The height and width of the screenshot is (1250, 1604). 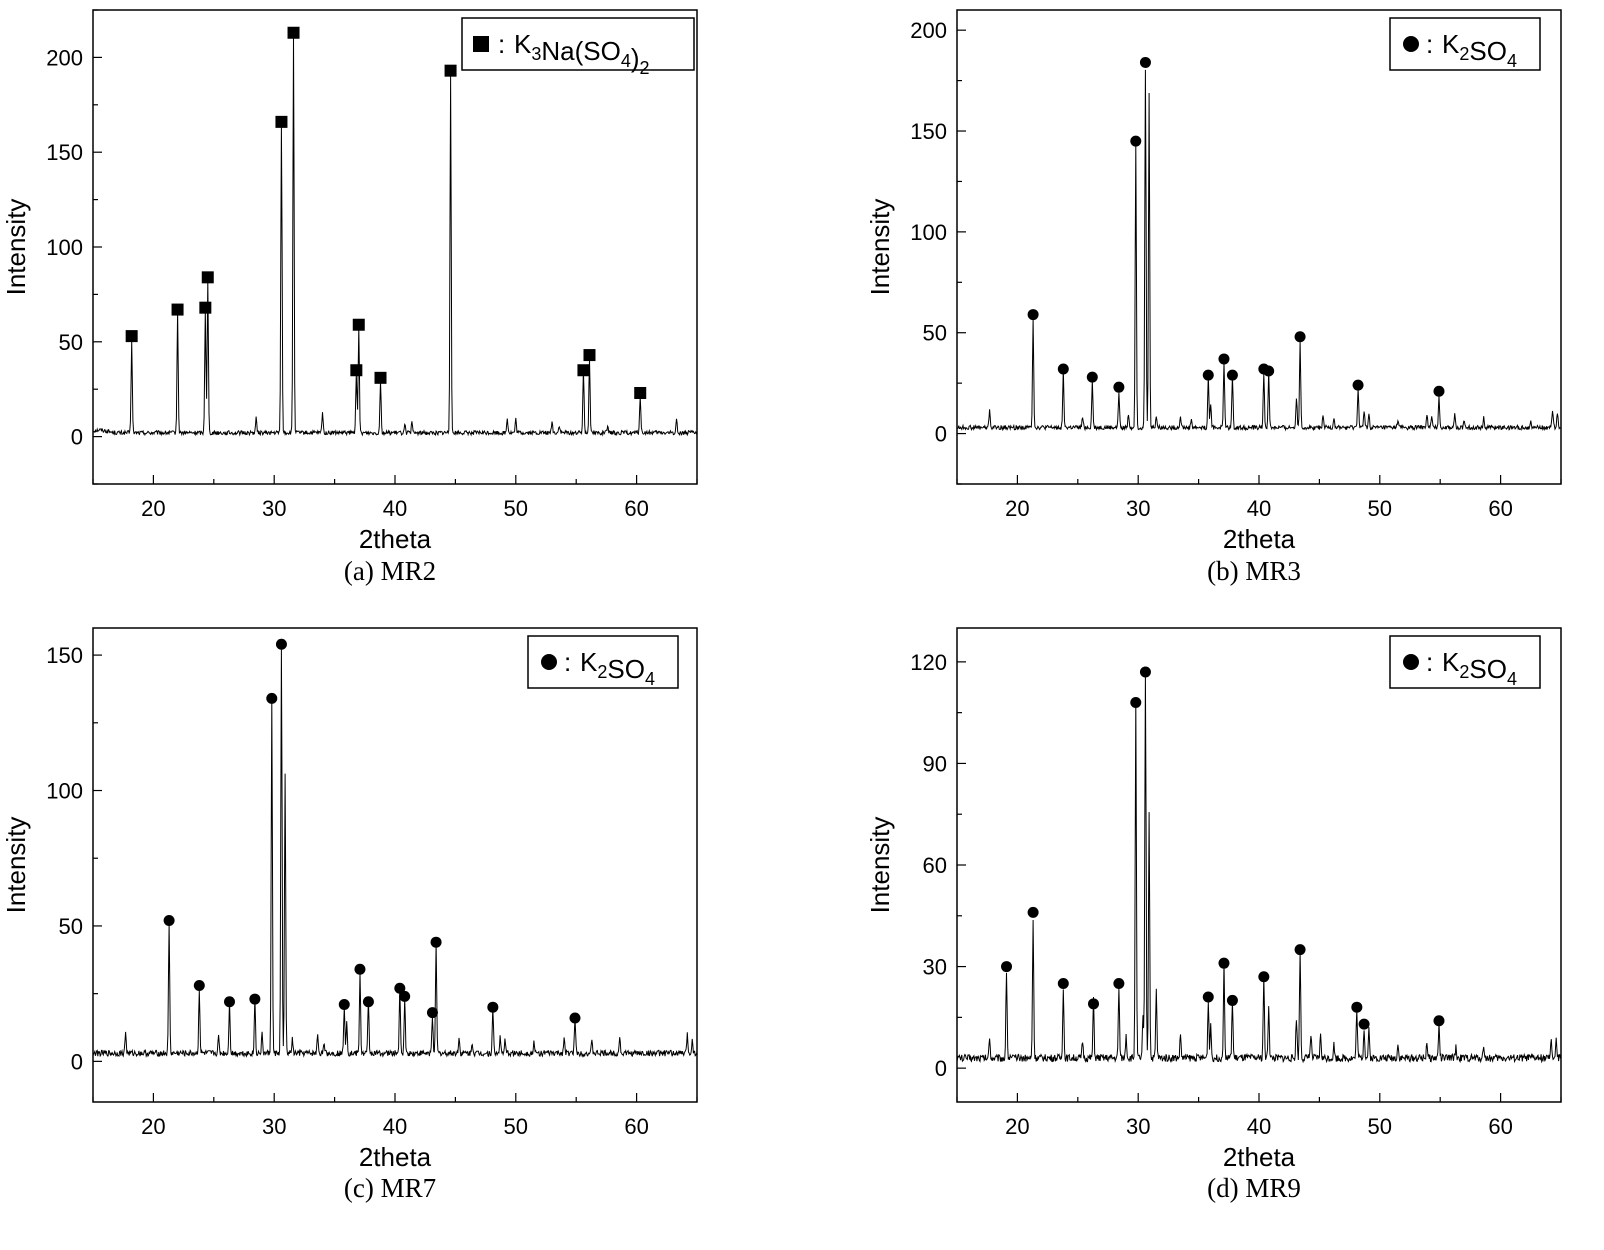 What do you see at coordinates (390, 1188) in the screenshot?
I see `panel-caption: (c) MR7` at bounding box center [390, 1188].